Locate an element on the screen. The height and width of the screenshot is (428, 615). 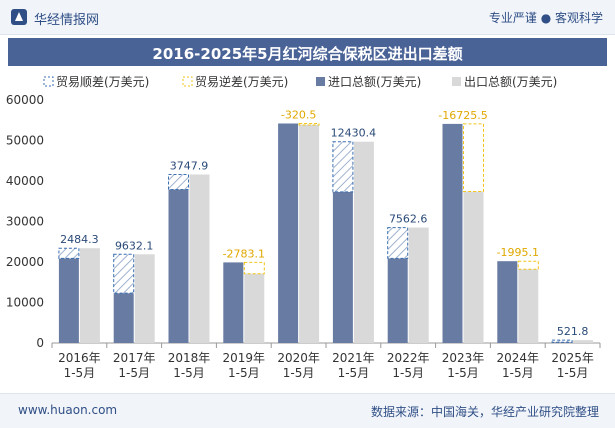
balance-label-8: -1995.1 is located at coordinates (518, 252).